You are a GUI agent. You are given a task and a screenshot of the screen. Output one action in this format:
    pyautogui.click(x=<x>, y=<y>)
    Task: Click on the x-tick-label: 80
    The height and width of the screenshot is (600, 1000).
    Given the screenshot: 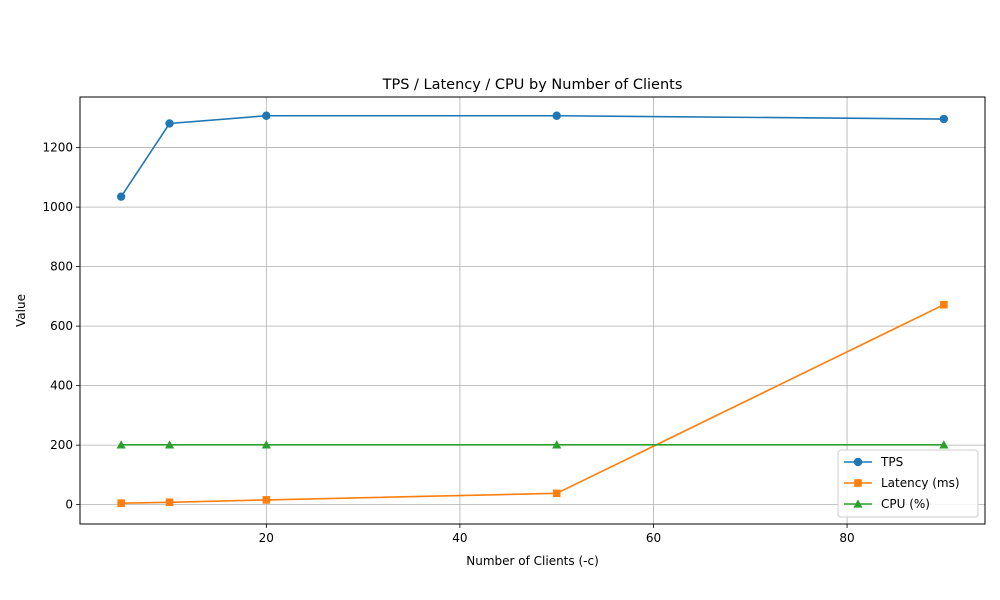 What is the action you would take?
    pyautogui.click(x=846, y=538)
    